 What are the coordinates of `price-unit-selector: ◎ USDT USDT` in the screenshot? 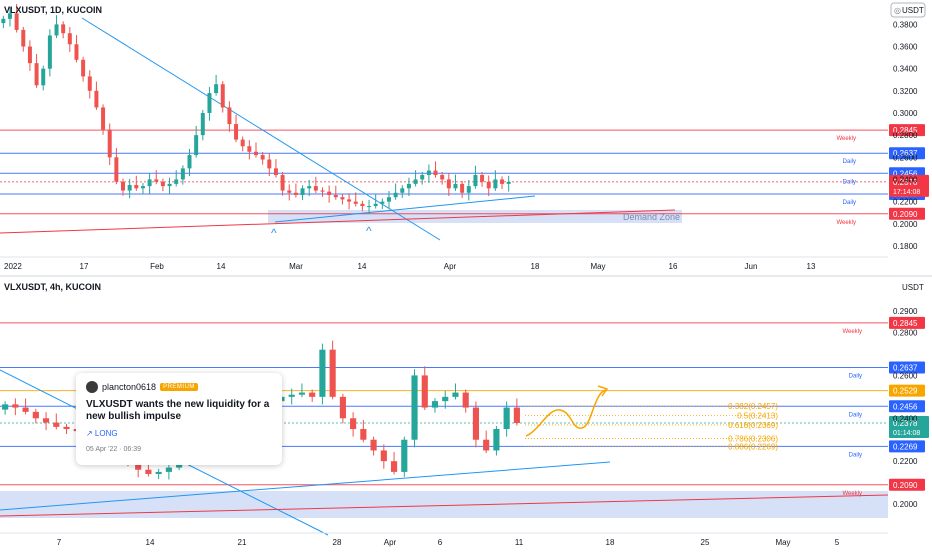 It's located at (908, 147).